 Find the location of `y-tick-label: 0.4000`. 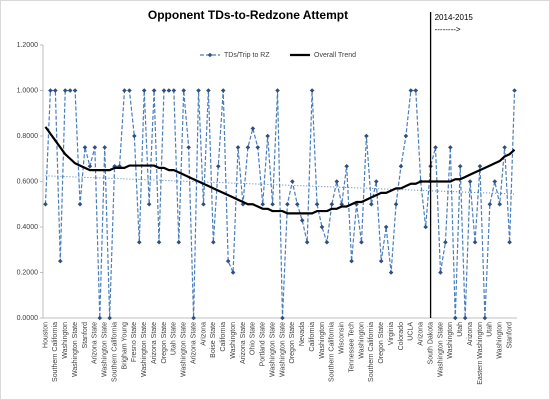

y-tick-label: 0.4000 is located at coordinates (28, 227).